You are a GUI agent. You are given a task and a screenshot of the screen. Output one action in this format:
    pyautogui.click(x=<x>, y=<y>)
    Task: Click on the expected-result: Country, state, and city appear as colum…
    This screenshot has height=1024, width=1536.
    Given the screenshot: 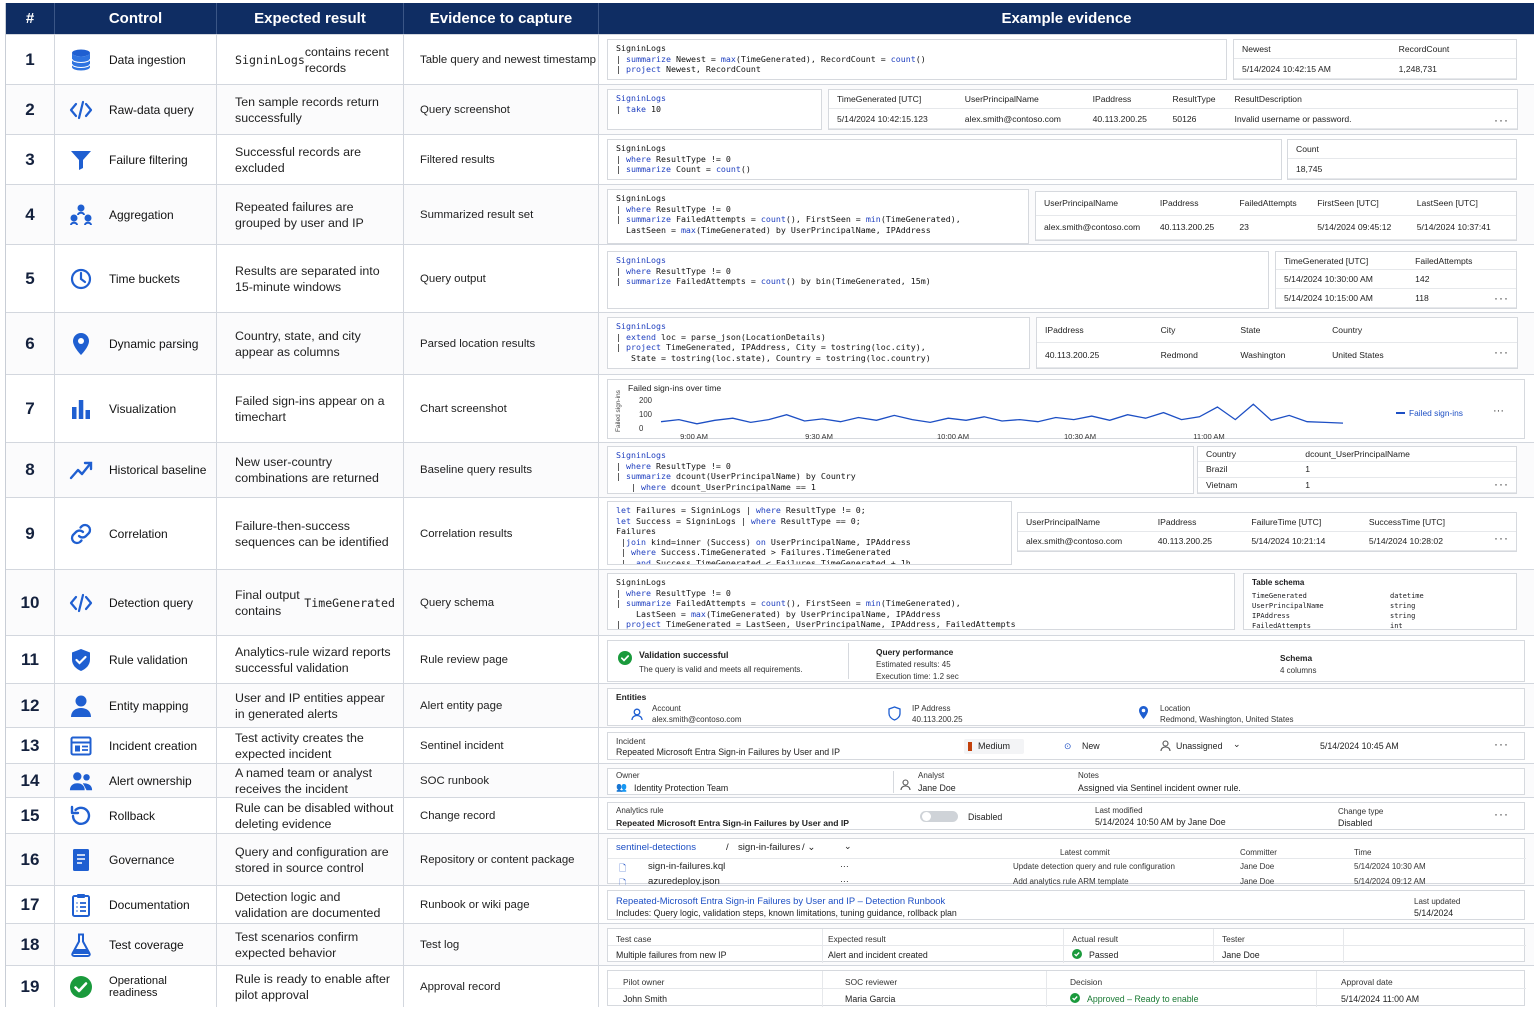 What is the action you would take?
    pyautogui.click(x=310, y=343)
    